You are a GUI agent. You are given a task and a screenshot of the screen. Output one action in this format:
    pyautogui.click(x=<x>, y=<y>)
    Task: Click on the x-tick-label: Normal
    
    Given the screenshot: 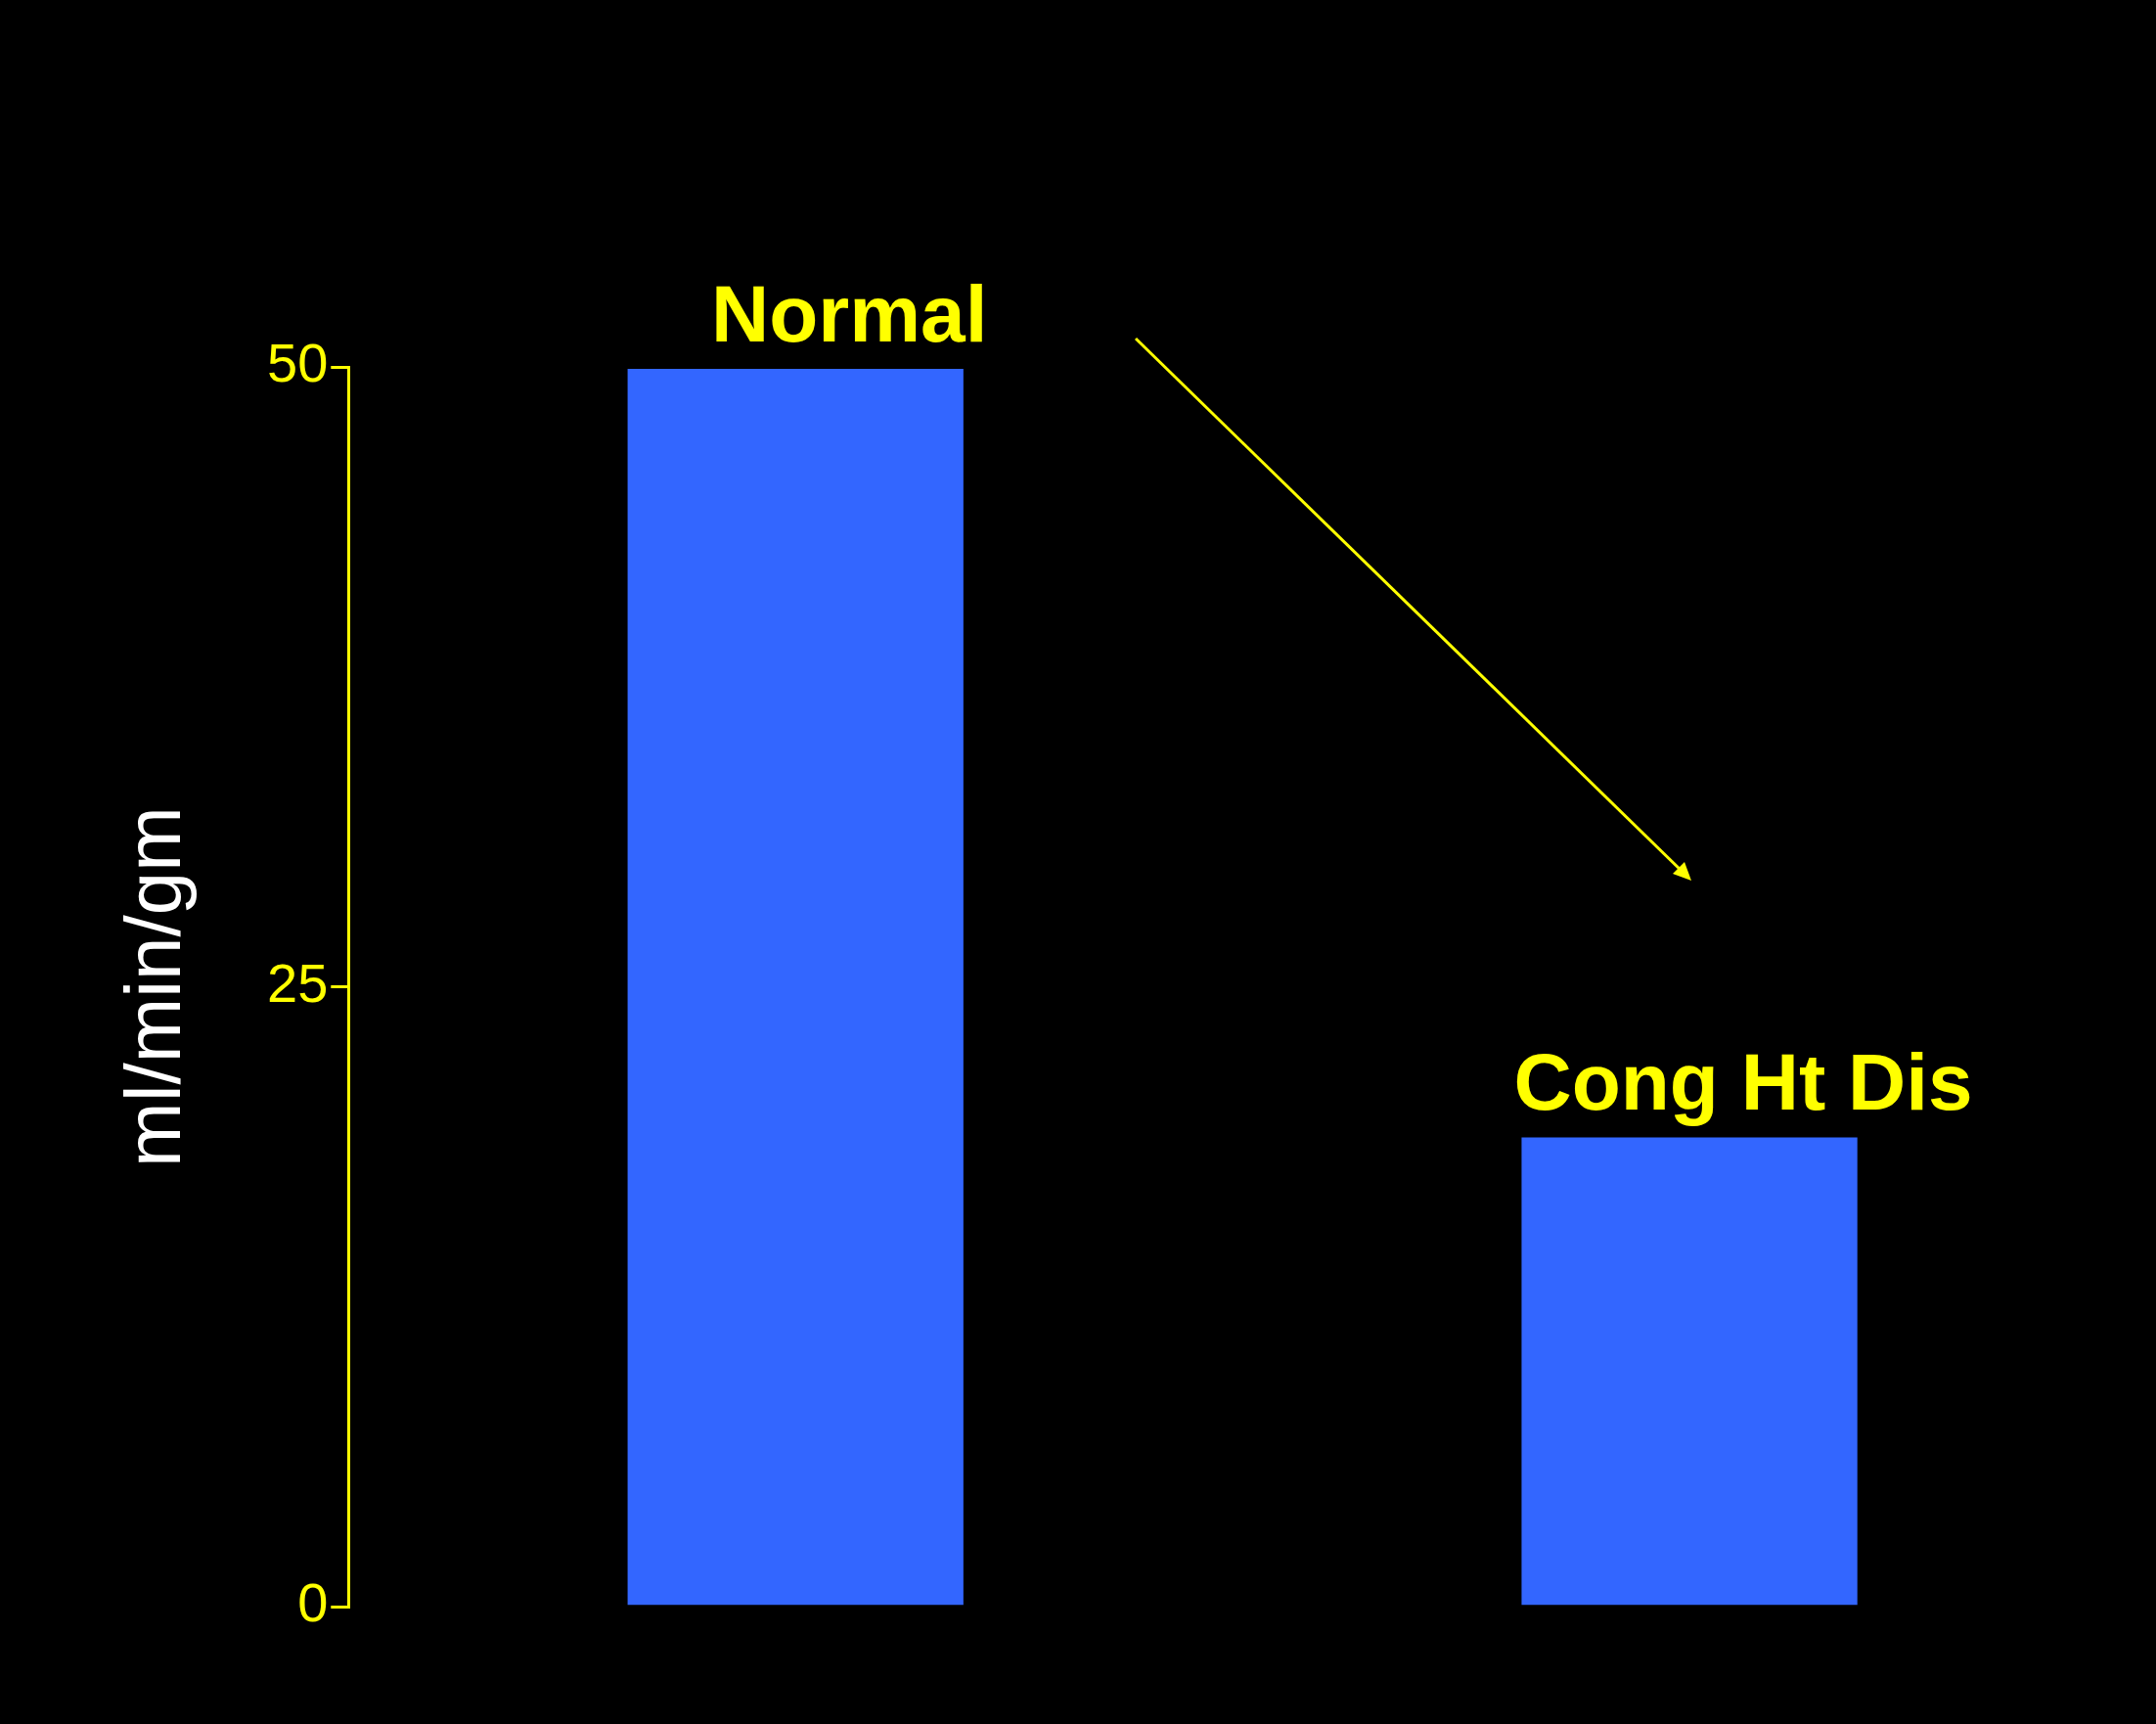 What is the action you would take?
    pyautogui.click(x=849, y=313)
    